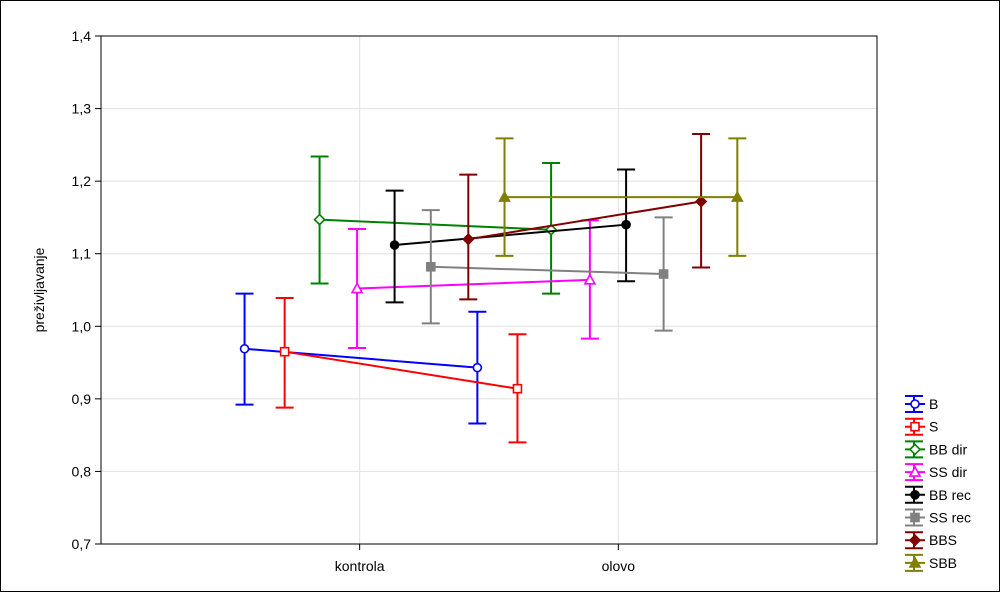  What do you see at coordinates (921, 404) in the screenshot?
I see `legend-item: B` at bounding box center [921, 404].